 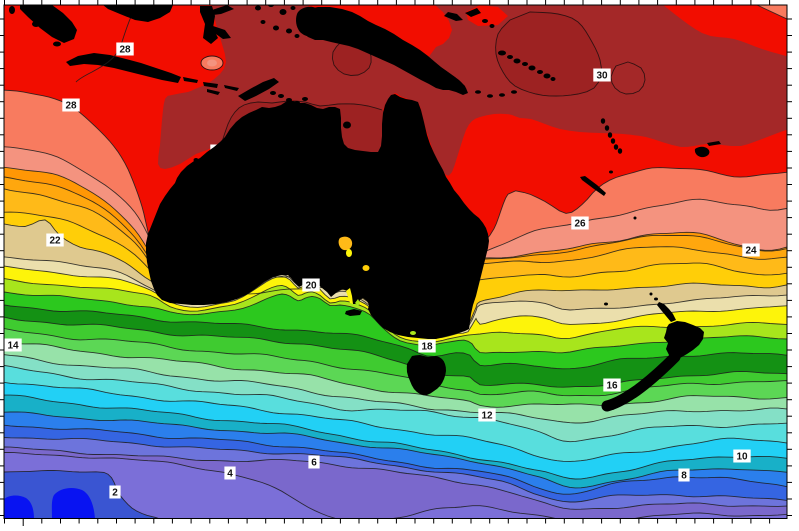 What do you see at coordinates (742, 457) in the screenshot?
I see `svg-text: 10` at bounding box center [742, 457].